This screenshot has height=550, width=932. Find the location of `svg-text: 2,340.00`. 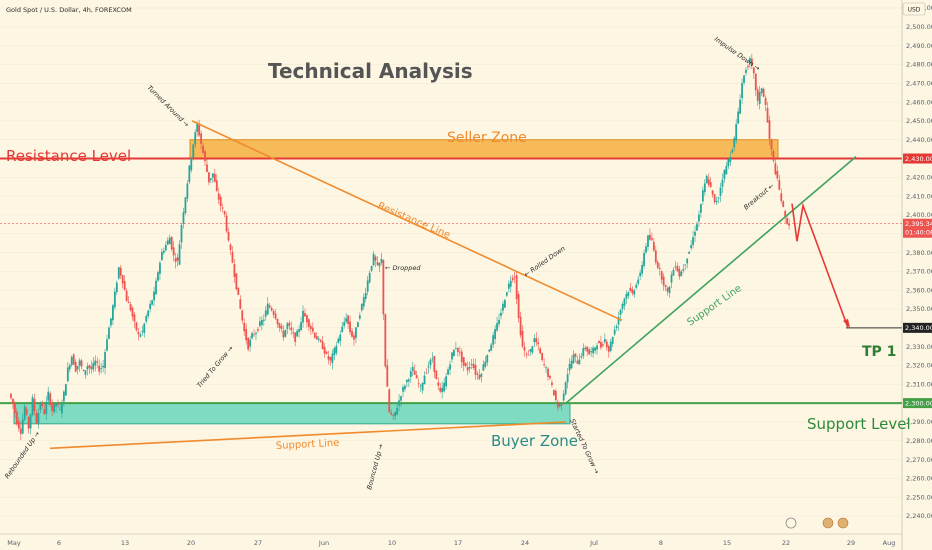

svg-text: 2,340.00 is located at coordinates (918, 328).